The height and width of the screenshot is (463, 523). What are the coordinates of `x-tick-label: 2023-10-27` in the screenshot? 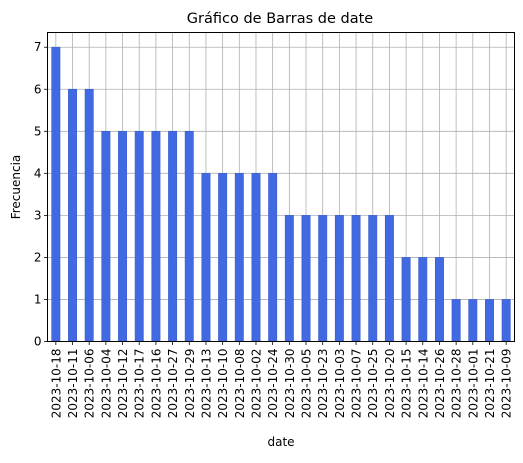 It's located at (173, 384).